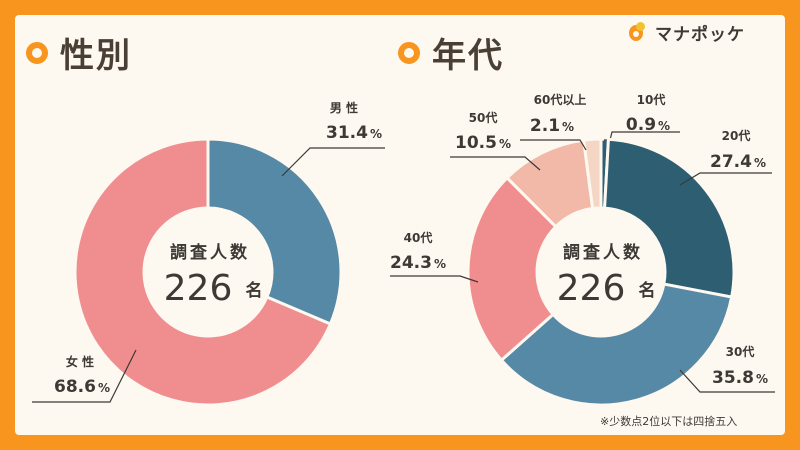 The height and width of the screenshot is (450, 800). Describe the element at coordinates (736, 135) in the screenshot. I see `age-slice-label-1: 20代` at that location.